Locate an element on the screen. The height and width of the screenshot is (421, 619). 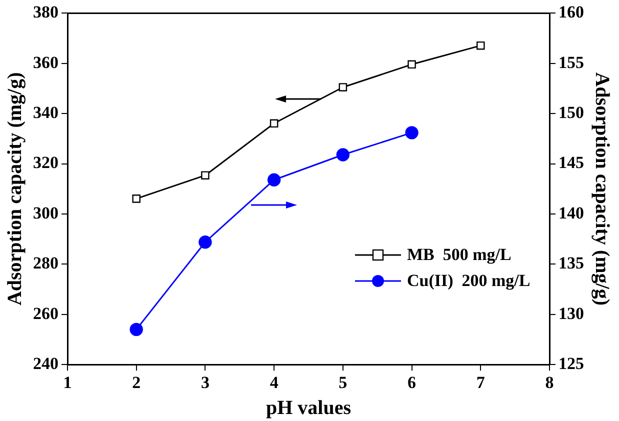
y-tick-label: 240 is located at coordinates (45, 363).